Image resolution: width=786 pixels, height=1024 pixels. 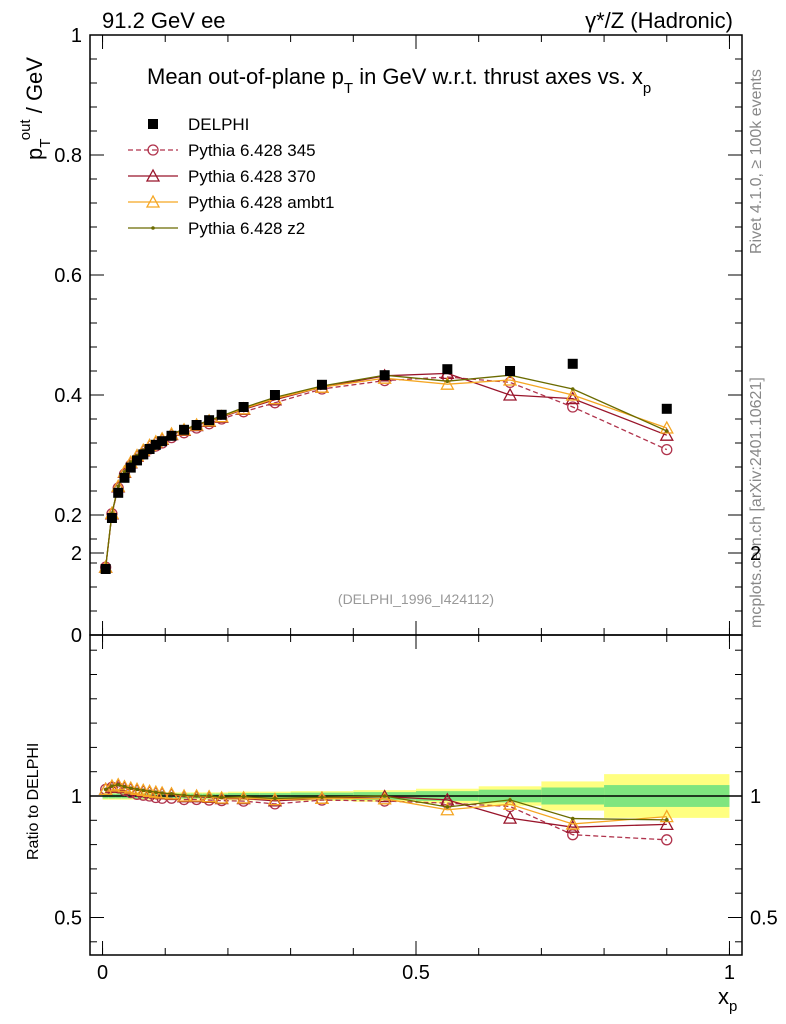 I want to click on legend-entry: Pythia 6.428 370, so click(x=222, y=176).